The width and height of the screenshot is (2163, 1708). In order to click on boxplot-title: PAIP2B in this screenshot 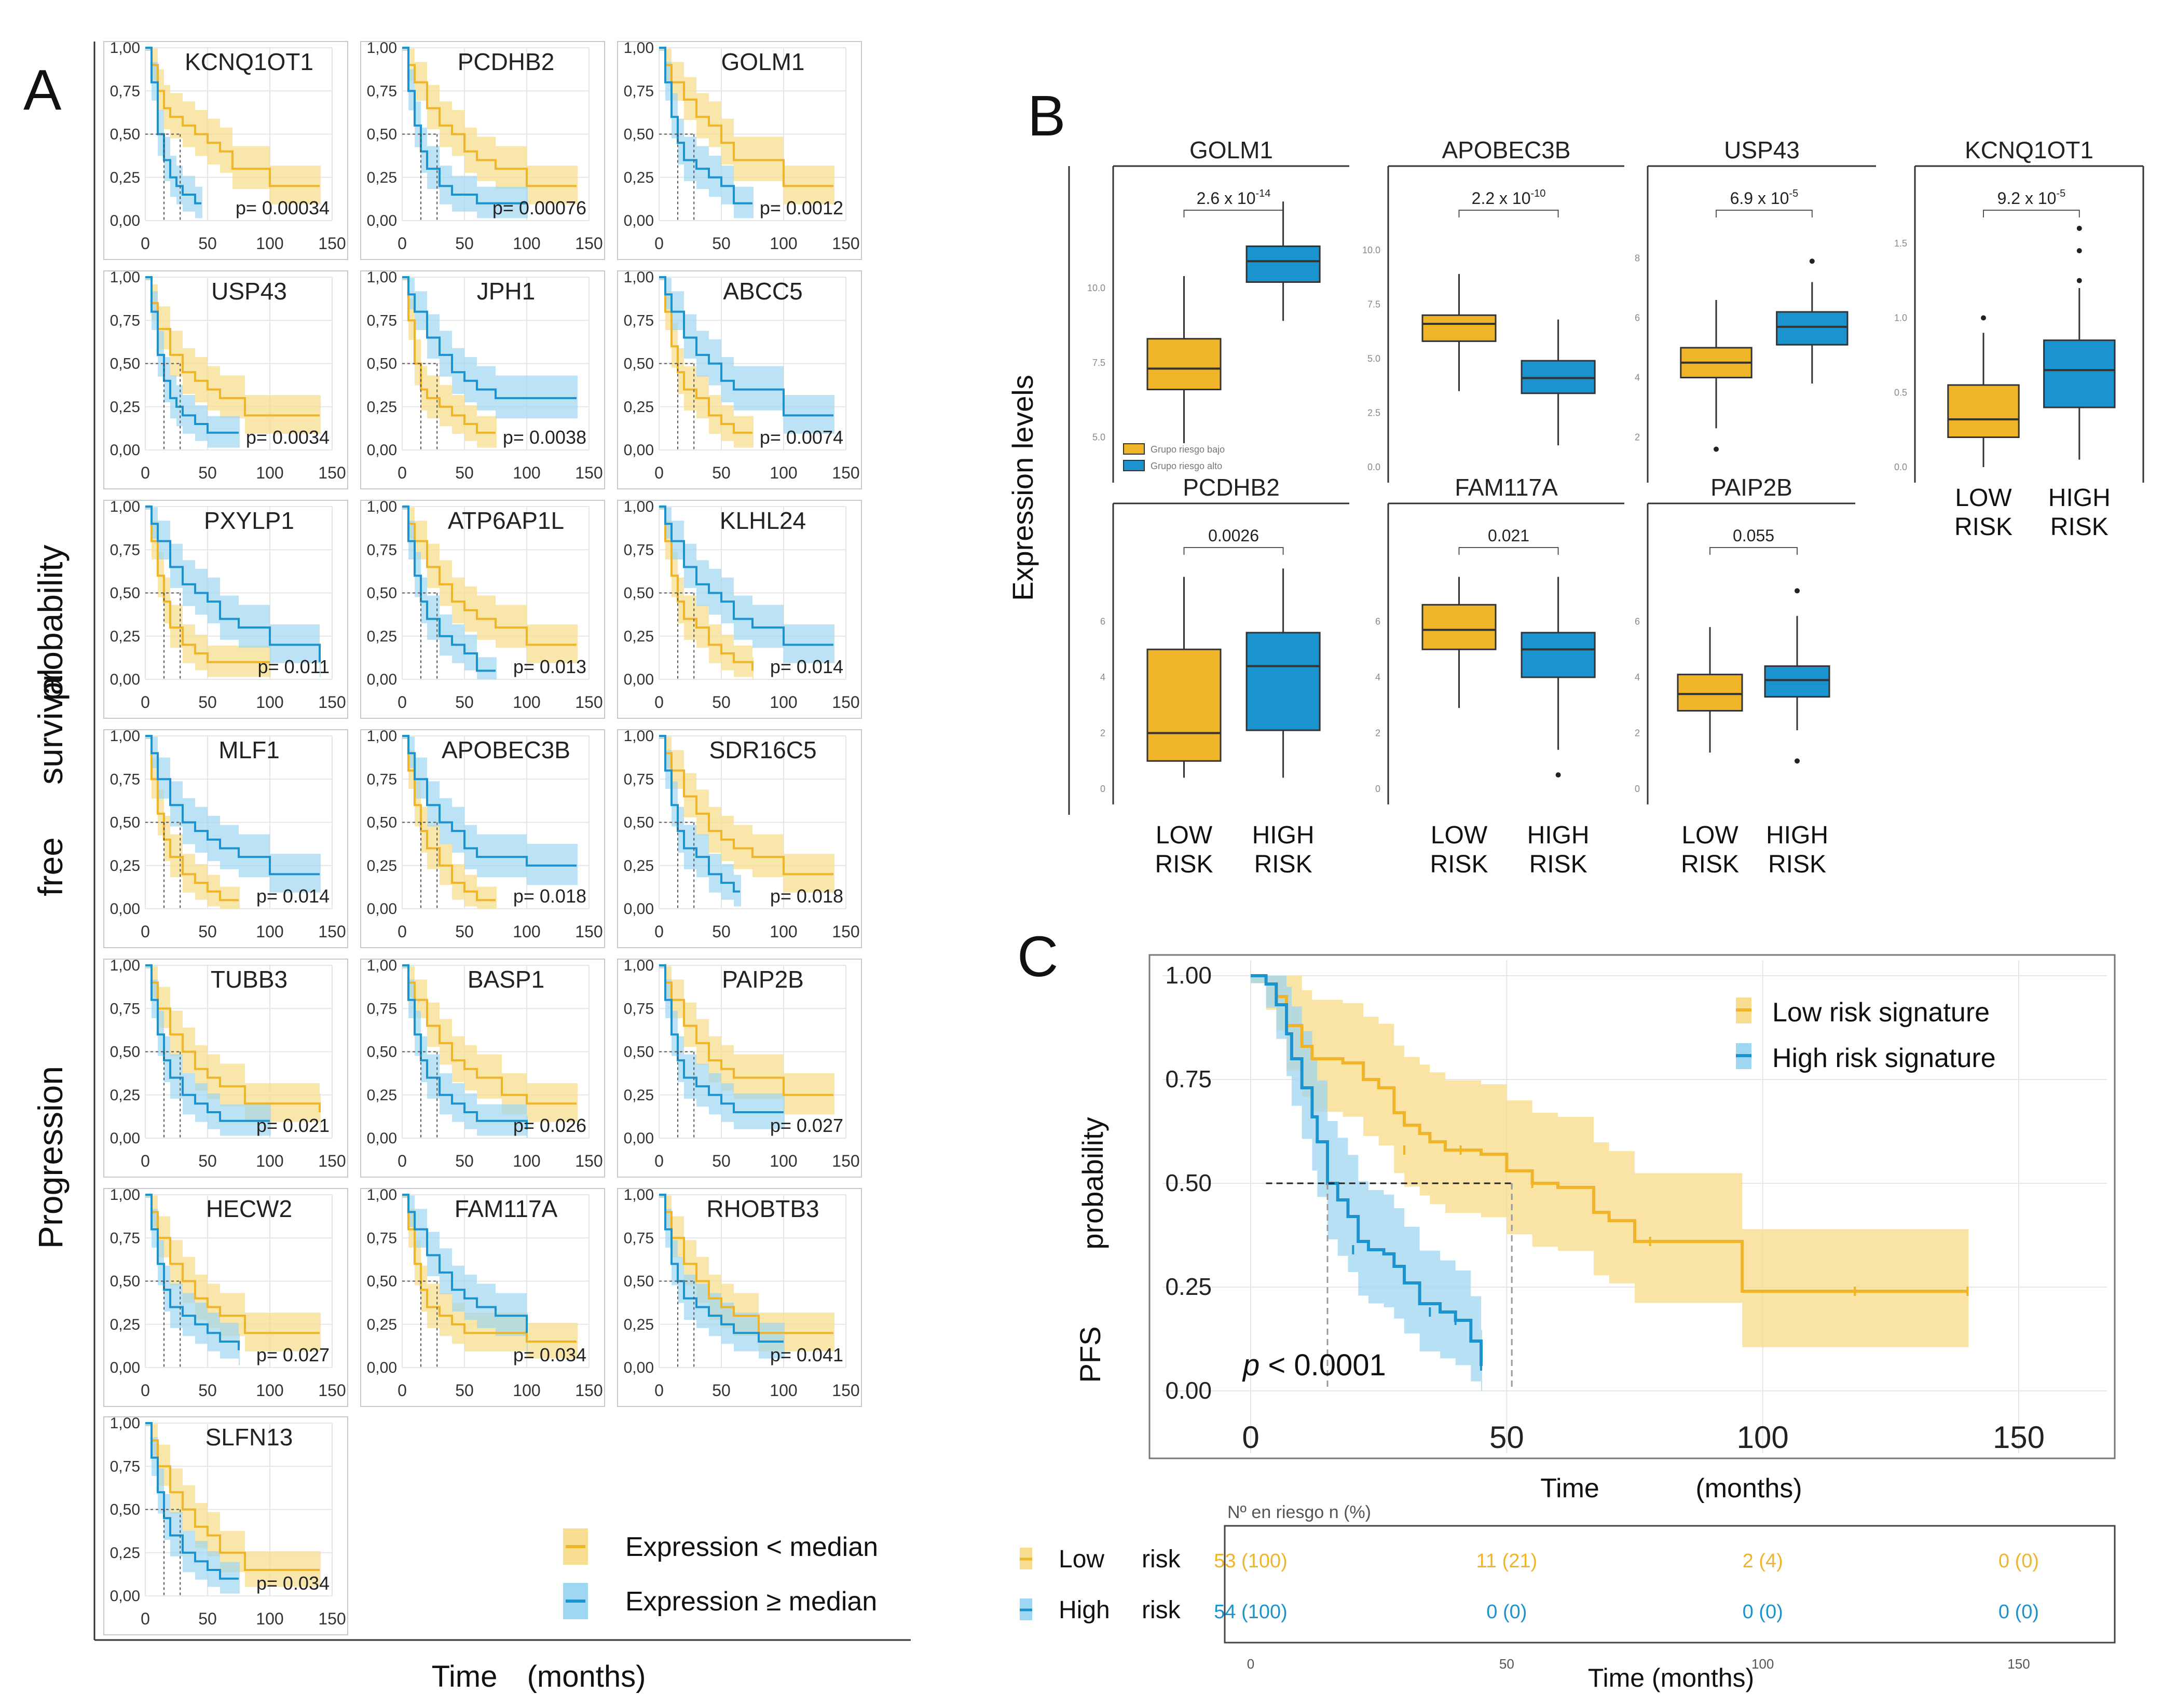, I will do `click(1751, 487)`.